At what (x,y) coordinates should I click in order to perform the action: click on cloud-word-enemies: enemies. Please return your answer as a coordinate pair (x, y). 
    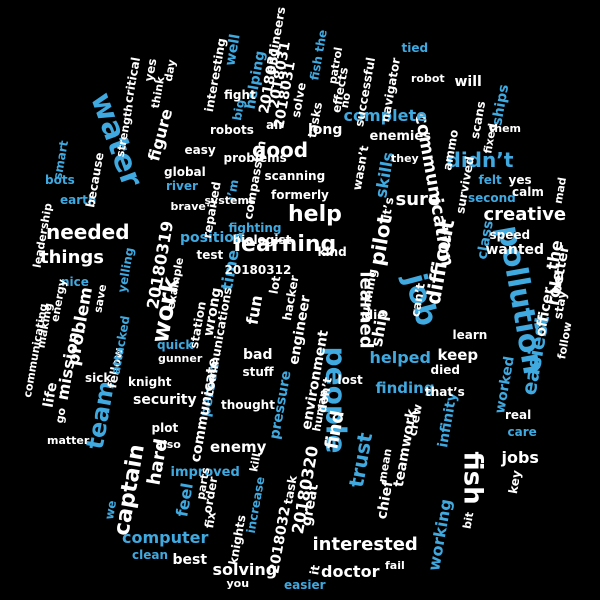
    Looking at the image, I should click on (400, 136).